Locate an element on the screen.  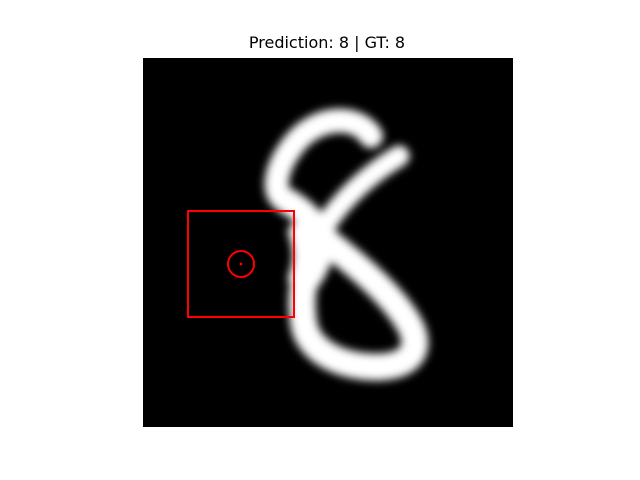
digit-center-blob-stroke is located at coordinates (299, 255).